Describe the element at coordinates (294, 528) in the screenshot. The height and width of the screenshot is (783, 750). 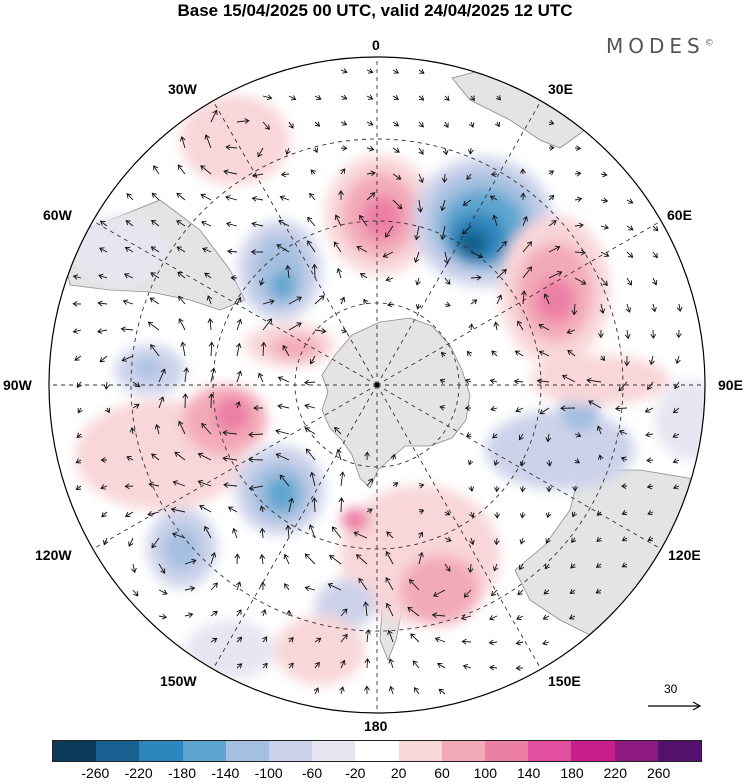
I see `meridian-line` at that location.